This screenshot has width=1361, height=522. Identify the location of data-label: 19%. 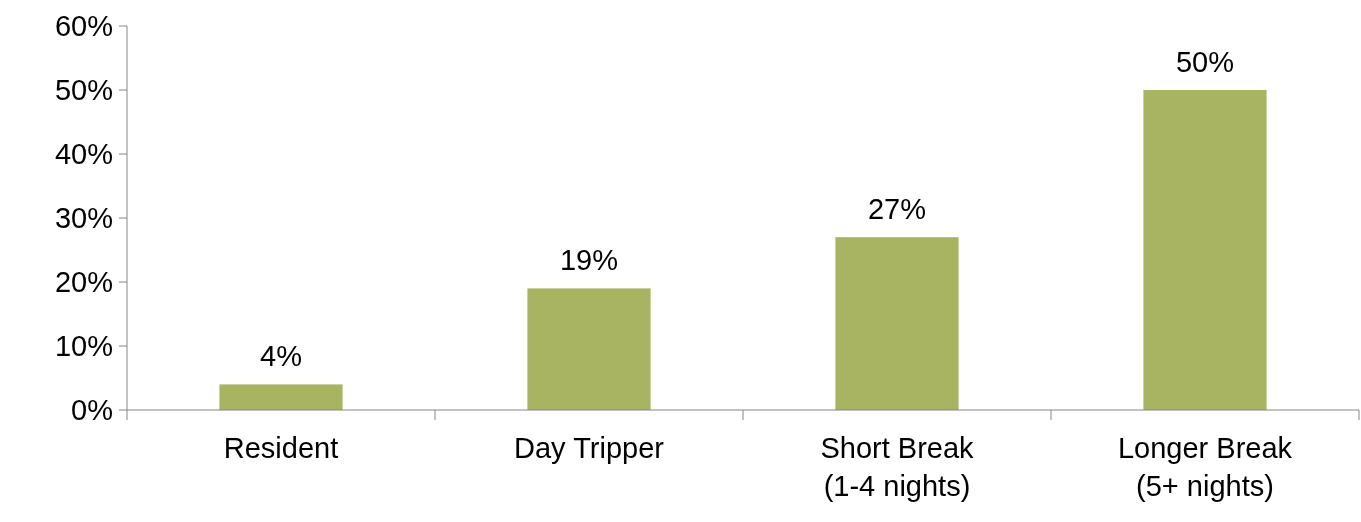
(589, 260).